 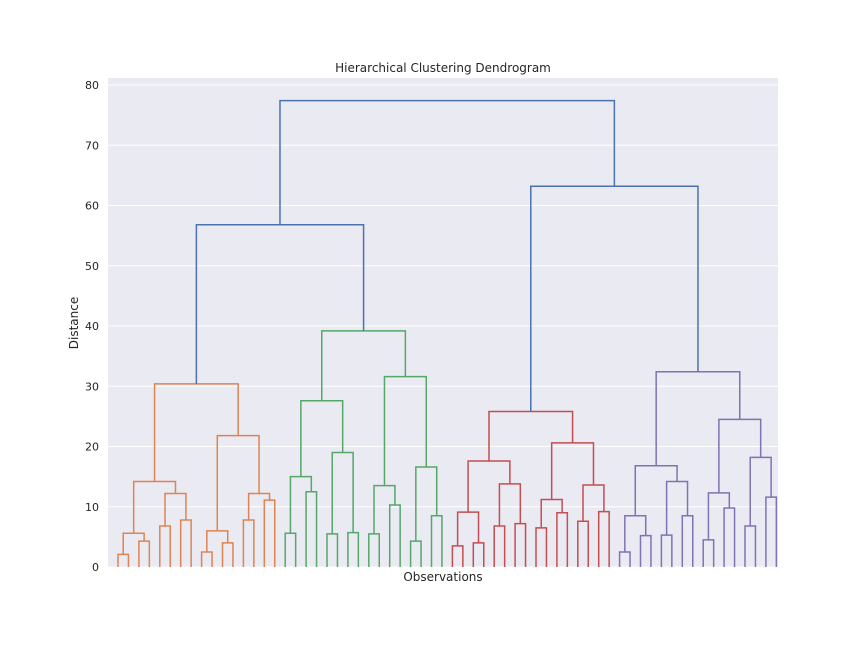 I want to click on y-tick-label: 40, so click(x=92, y=326).